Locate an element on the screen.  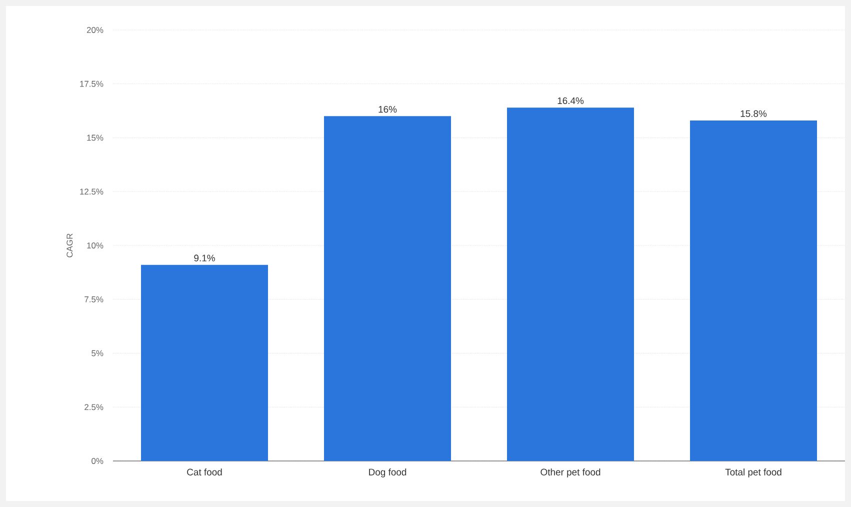
y-tick-label: 5% is located at coordinates (98, 353).